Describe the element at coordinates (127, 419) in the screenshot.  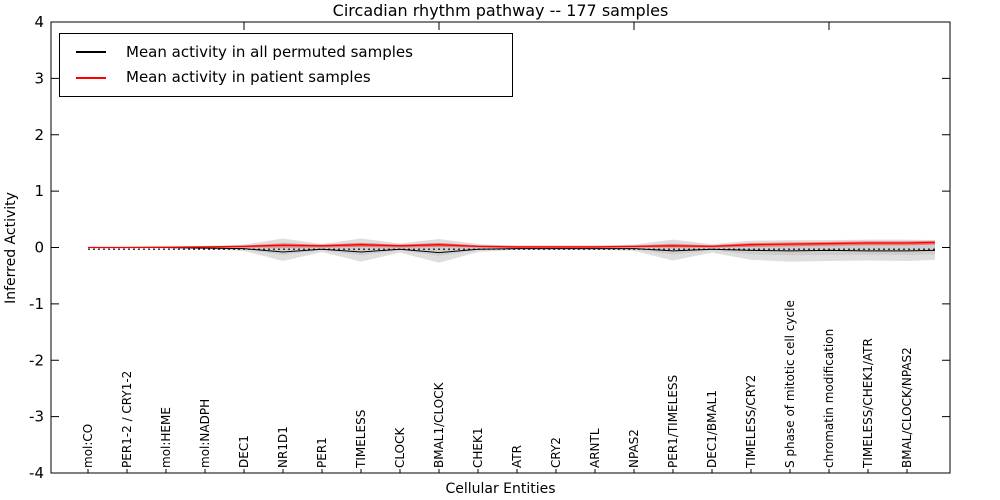
I see `x-tick-label: PER1-2 / CRY1-2` at that location.